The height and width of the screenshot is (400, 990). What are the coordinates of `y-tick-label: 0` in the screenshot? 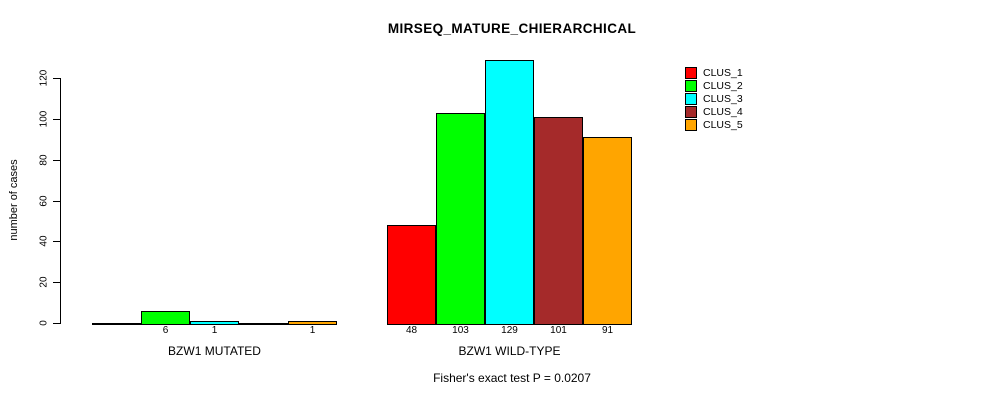 It's located at (44, 323).